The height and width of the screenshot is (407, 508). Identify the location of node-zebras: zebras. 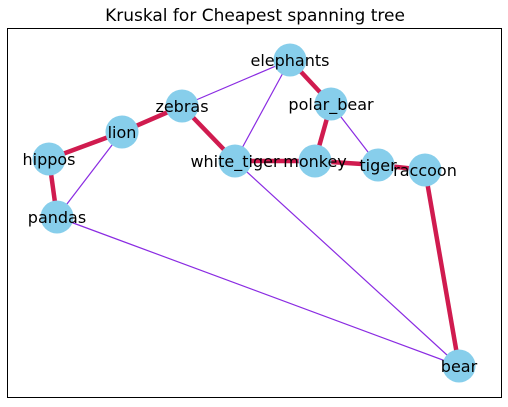
(182, 106).